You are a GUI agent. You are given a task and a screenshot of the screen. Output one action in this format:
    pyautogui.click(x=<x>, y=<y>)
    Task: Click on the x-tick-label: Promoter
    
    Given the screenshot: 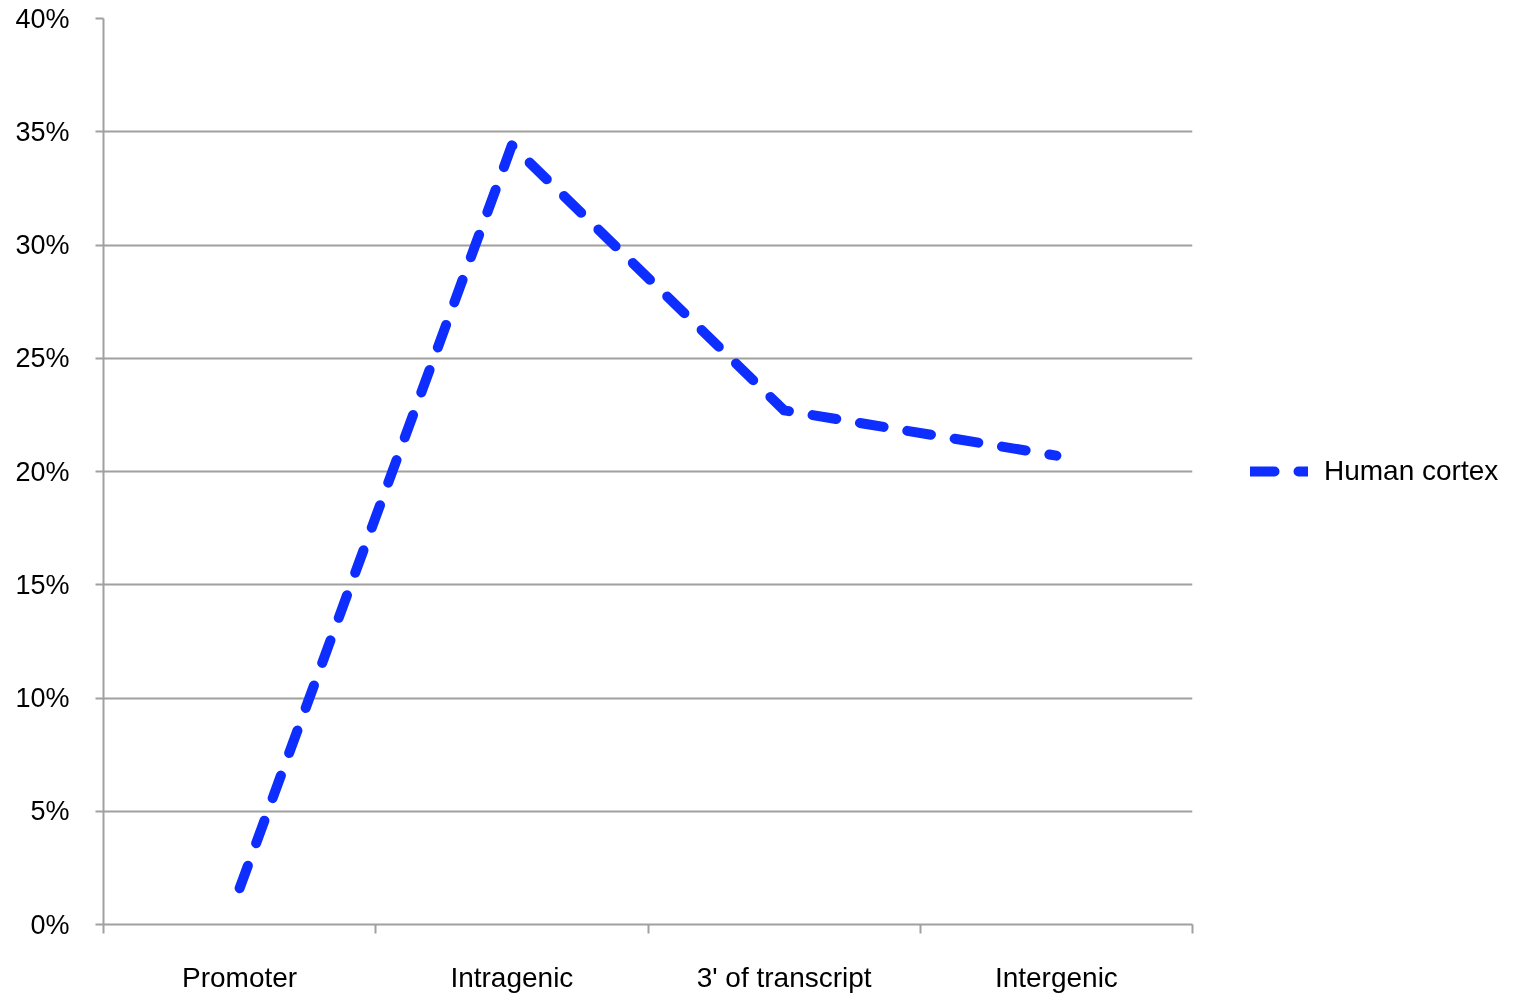 What is the action you would take?
    pyautogui.click(x=240, y=977)
    